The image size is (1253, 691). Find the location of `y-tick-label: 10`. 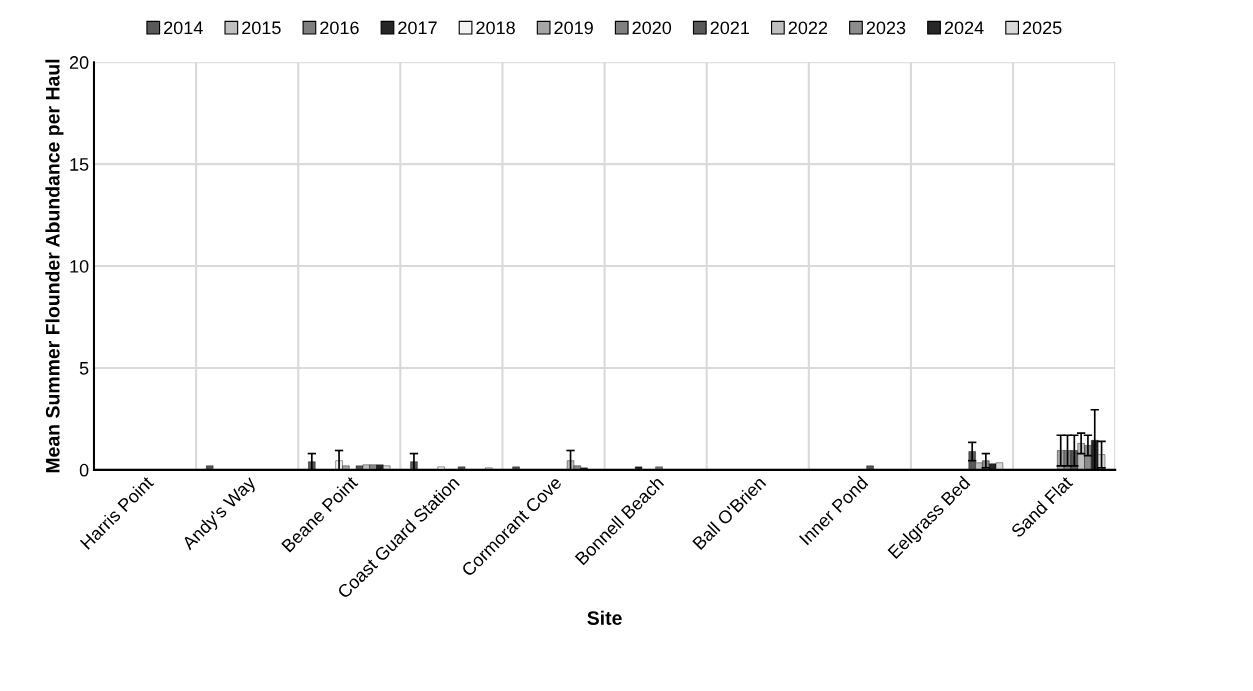

y-tick-label: 10 is located at coordinates (79, 266).